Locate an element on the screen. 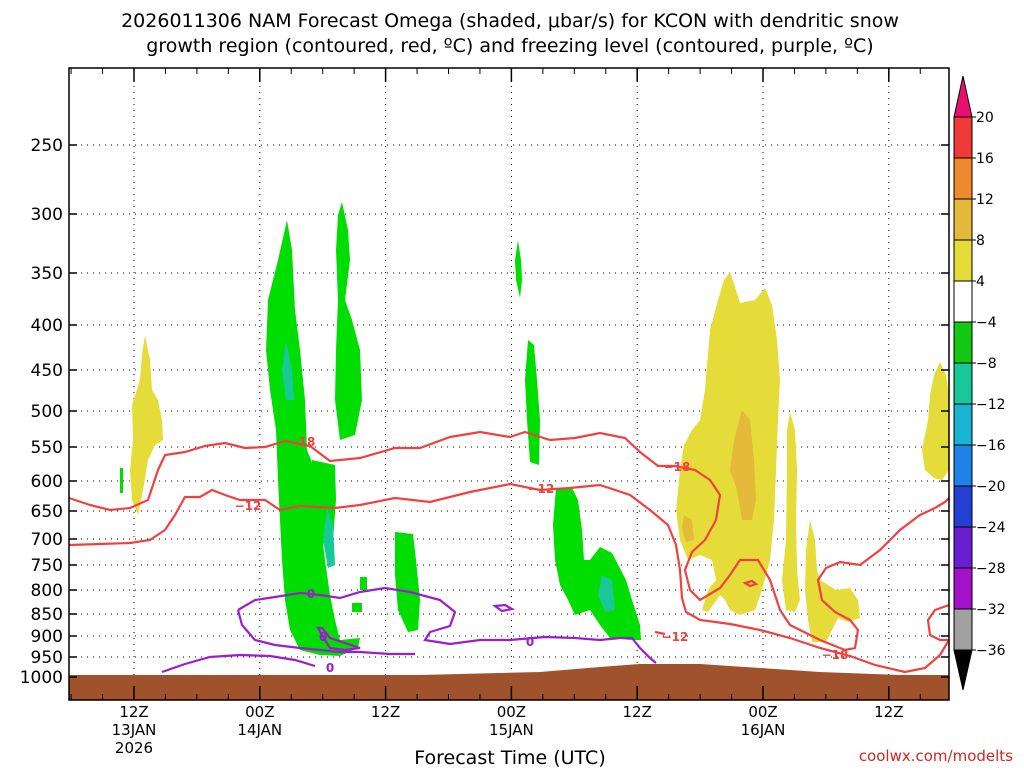 The image size is (1024, 773). colorbar: 20 16 12 8 4 −4 −8 −12 −16 −20 −24 −28 −32 −36 is located at coordinates (979, 383).